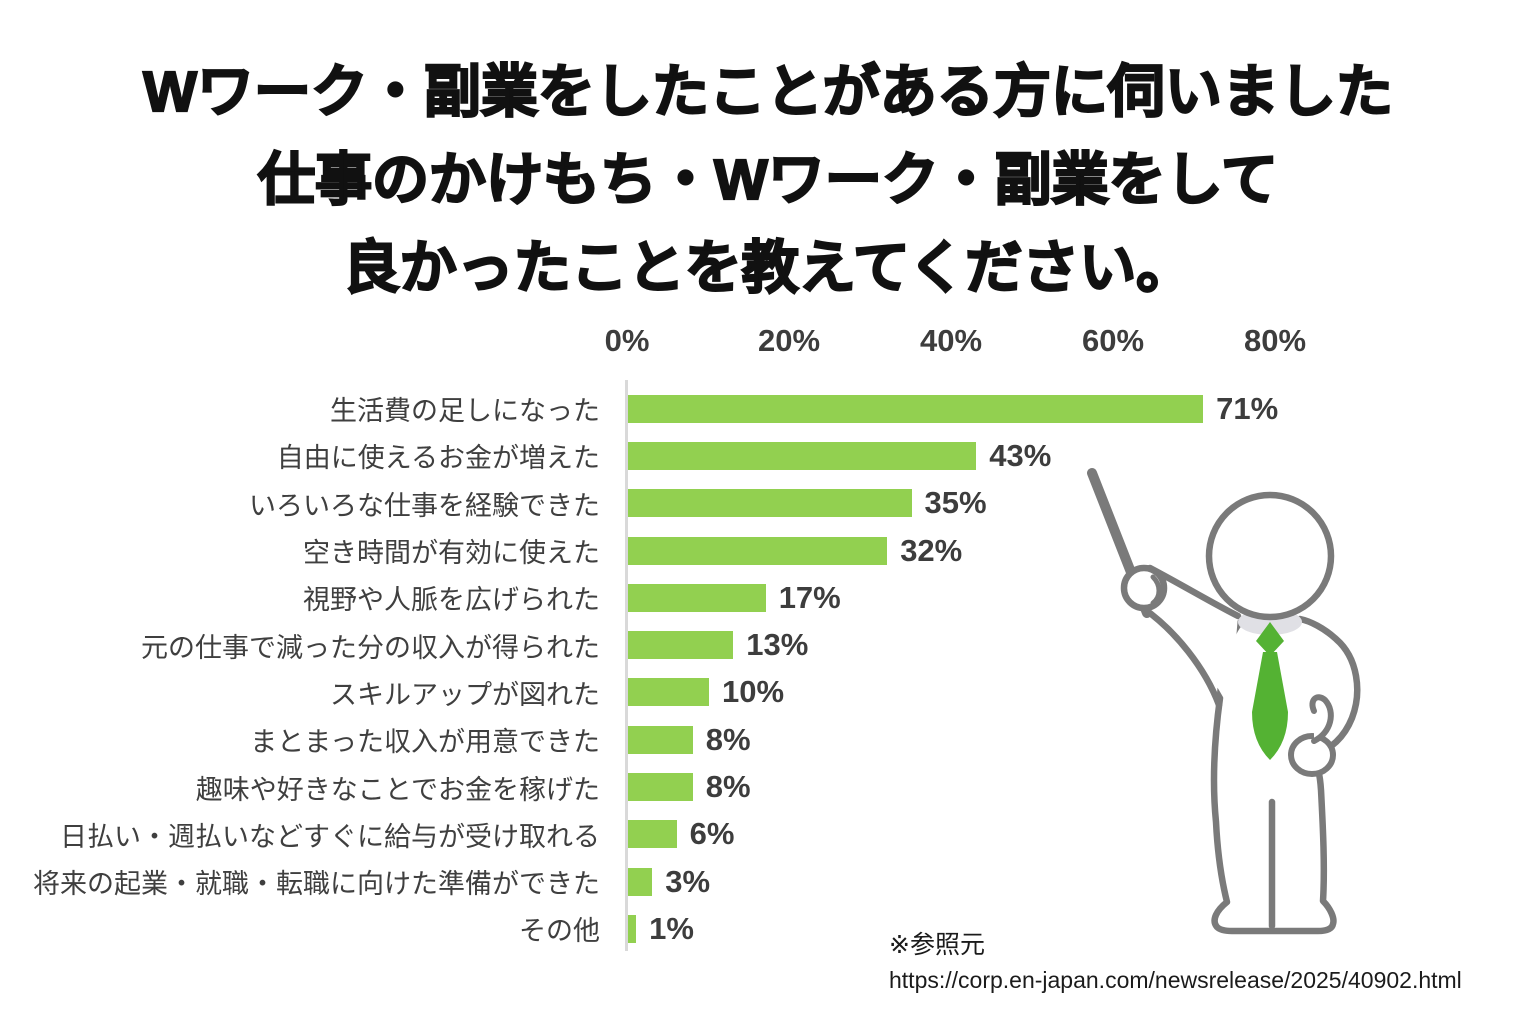  What do you see at coordinates (424, 505) in the screenshot?
I see `category-label: いろいろな仕事を経験できた` at bounding box center [424, 505].